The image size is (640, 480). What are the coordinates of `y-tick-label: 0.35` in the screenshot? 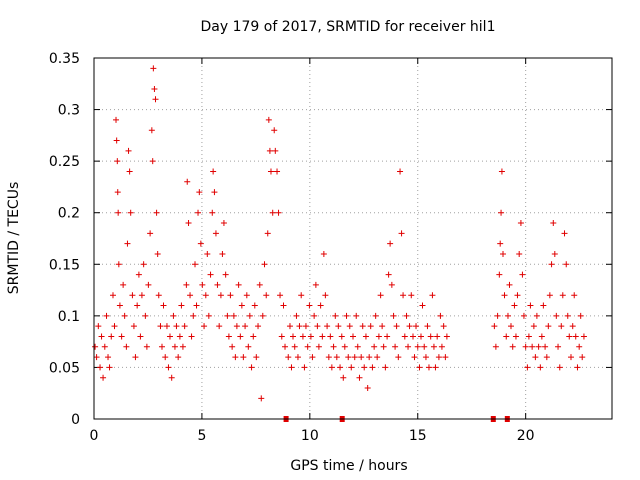 It's located at (64, 59).